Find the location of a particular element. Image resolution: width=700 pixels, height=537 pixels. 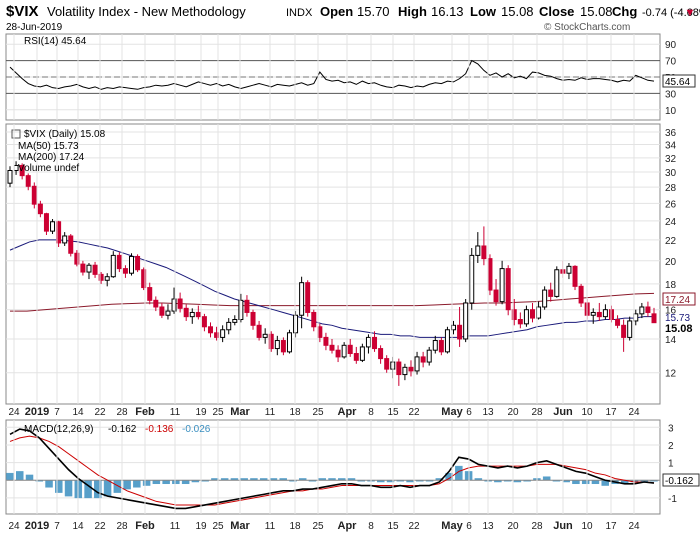

macd-signal-line is located at coordinates (332, 470).